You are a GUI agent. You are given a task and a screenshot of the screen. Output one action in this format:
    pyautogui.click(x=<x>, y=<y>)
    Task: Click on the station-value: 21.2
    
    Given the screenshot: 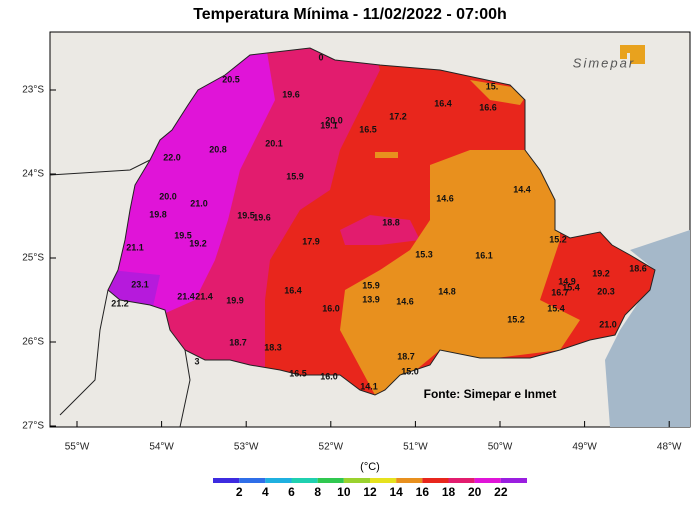 What is the action you would take?
    pyautogui.click(x=120, y=303)
    